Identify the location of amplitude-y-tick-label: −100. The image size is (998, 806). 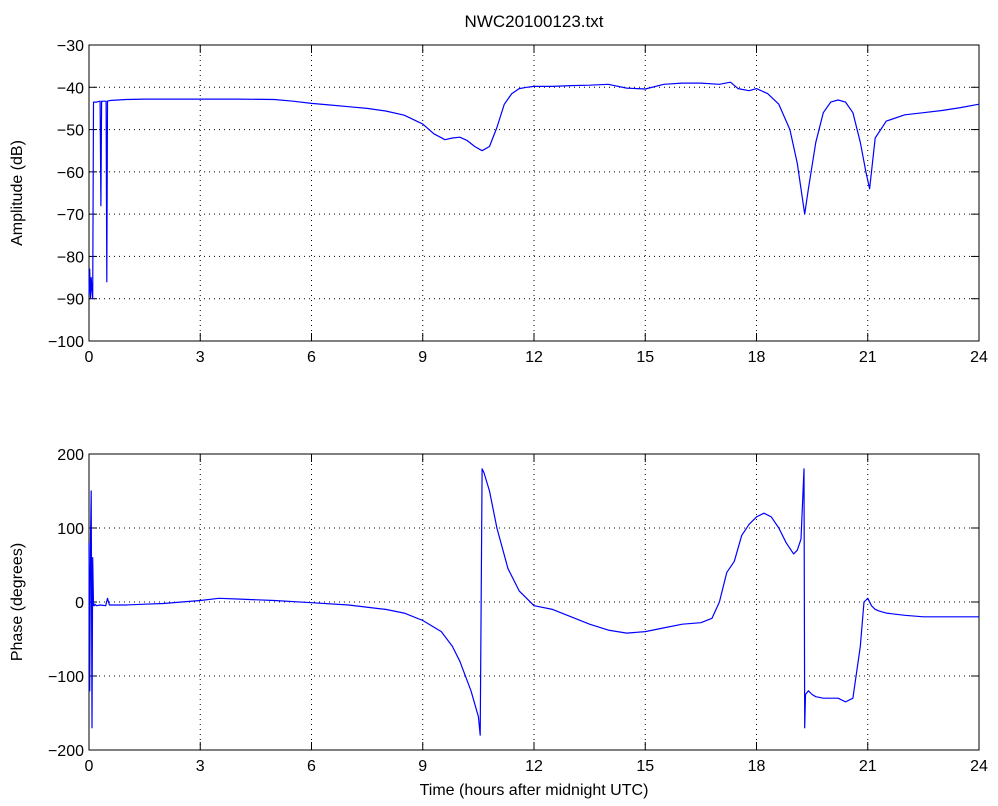
(66, 342).